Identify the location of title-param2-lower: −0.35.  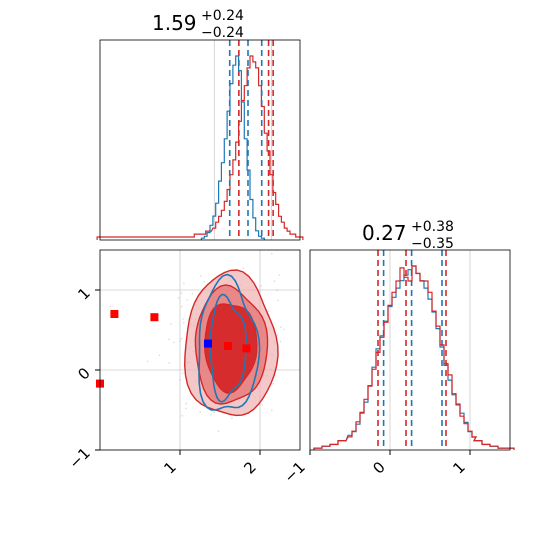
(432, 244).